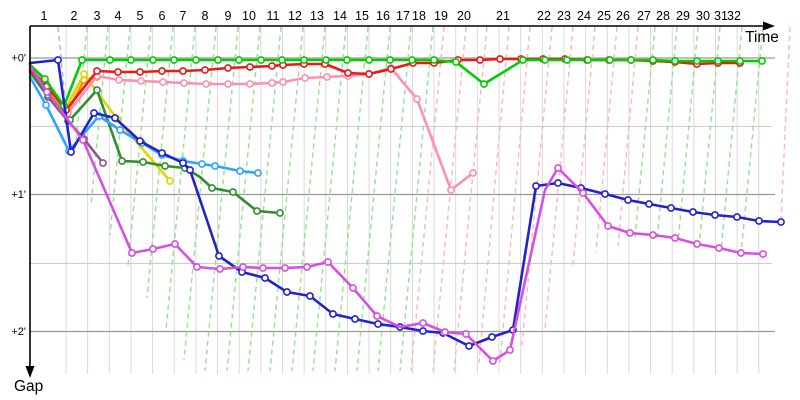 The image size is (800, 400). Describe the element at coordinates (97, 16) in the screenshot. I see `lap-number: 3` at that location.